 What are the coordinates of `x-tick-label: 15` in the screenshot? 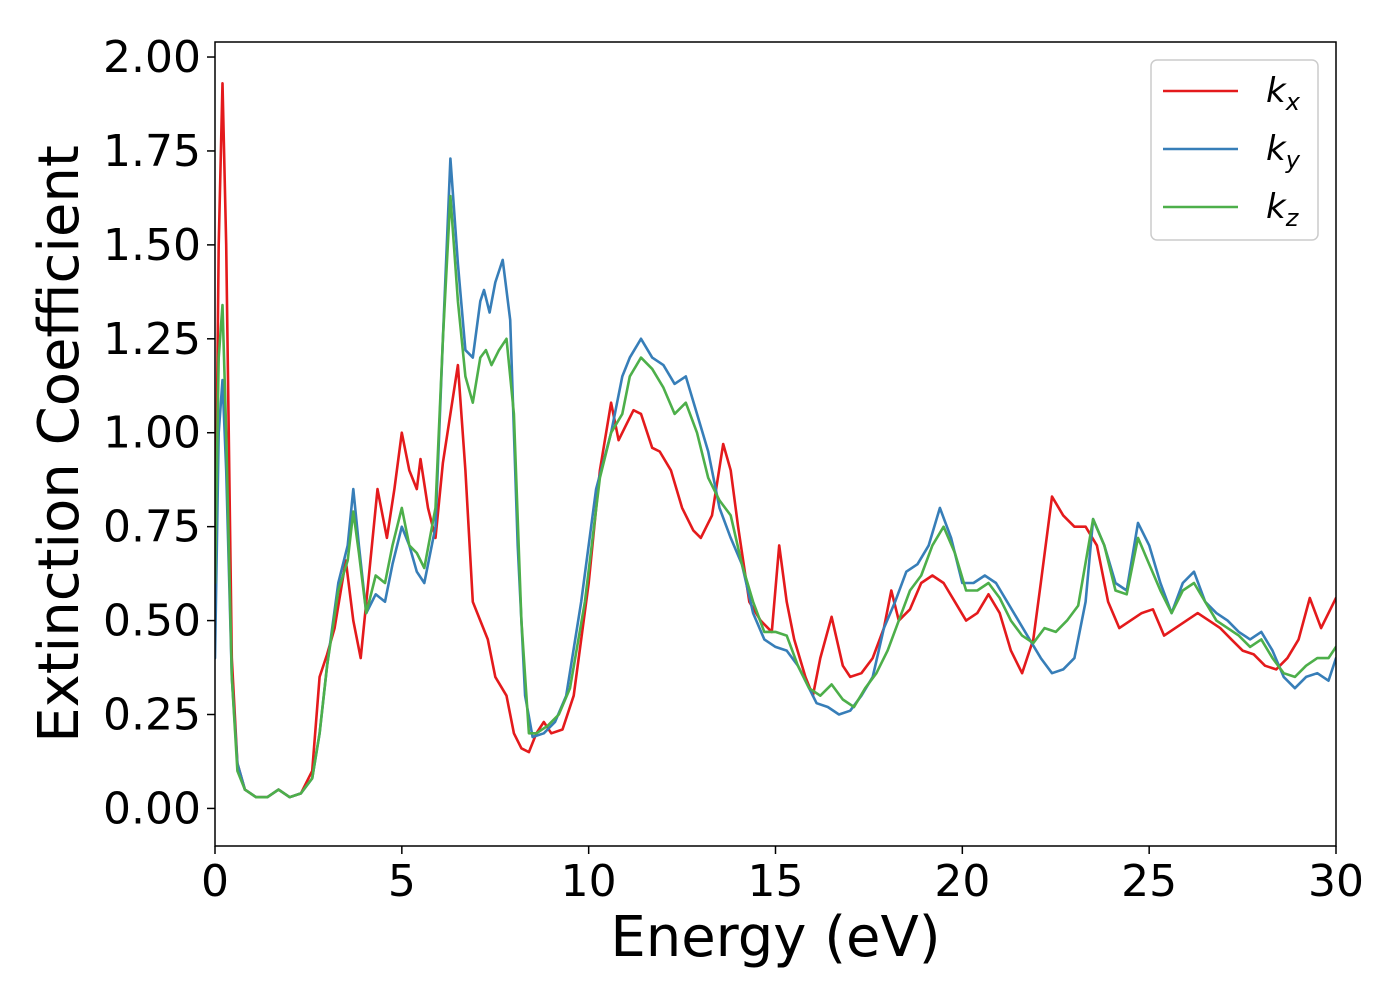 It's located at (776, 881).